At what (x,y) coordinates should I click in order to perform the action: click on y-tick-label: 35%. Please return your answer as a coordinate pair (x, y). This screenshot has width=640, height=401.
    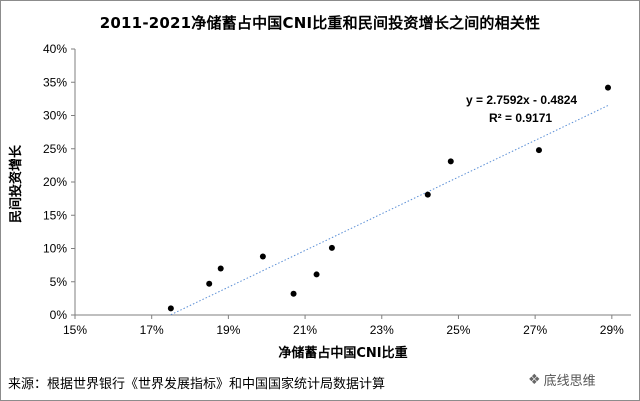
    Looking at the image, I should click on (55, 82).